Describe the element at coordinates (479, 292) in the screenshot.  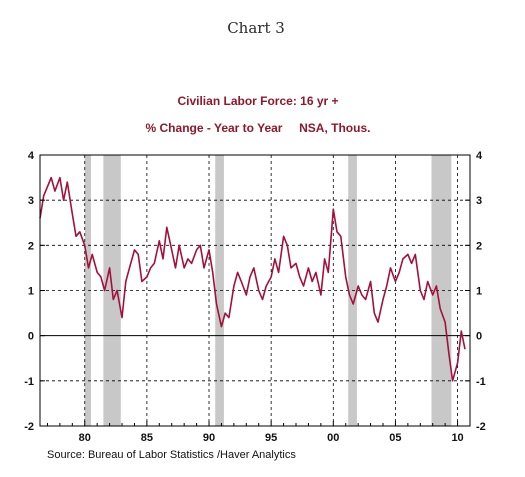
I see `y-tick-label-right: 1` at that location.